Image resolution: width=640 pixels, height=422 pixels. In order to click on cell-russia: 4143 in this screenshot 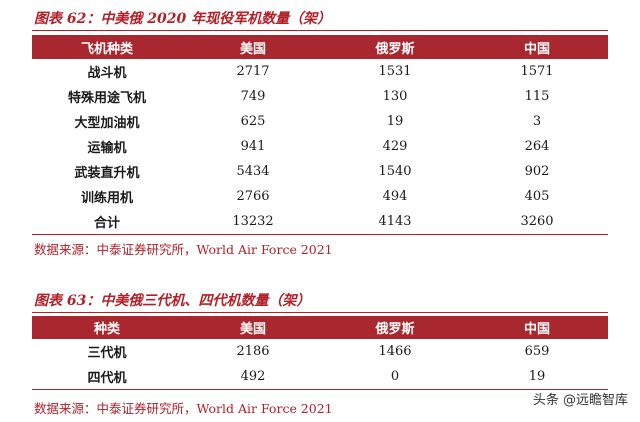, I will do `click(395, 221)`.